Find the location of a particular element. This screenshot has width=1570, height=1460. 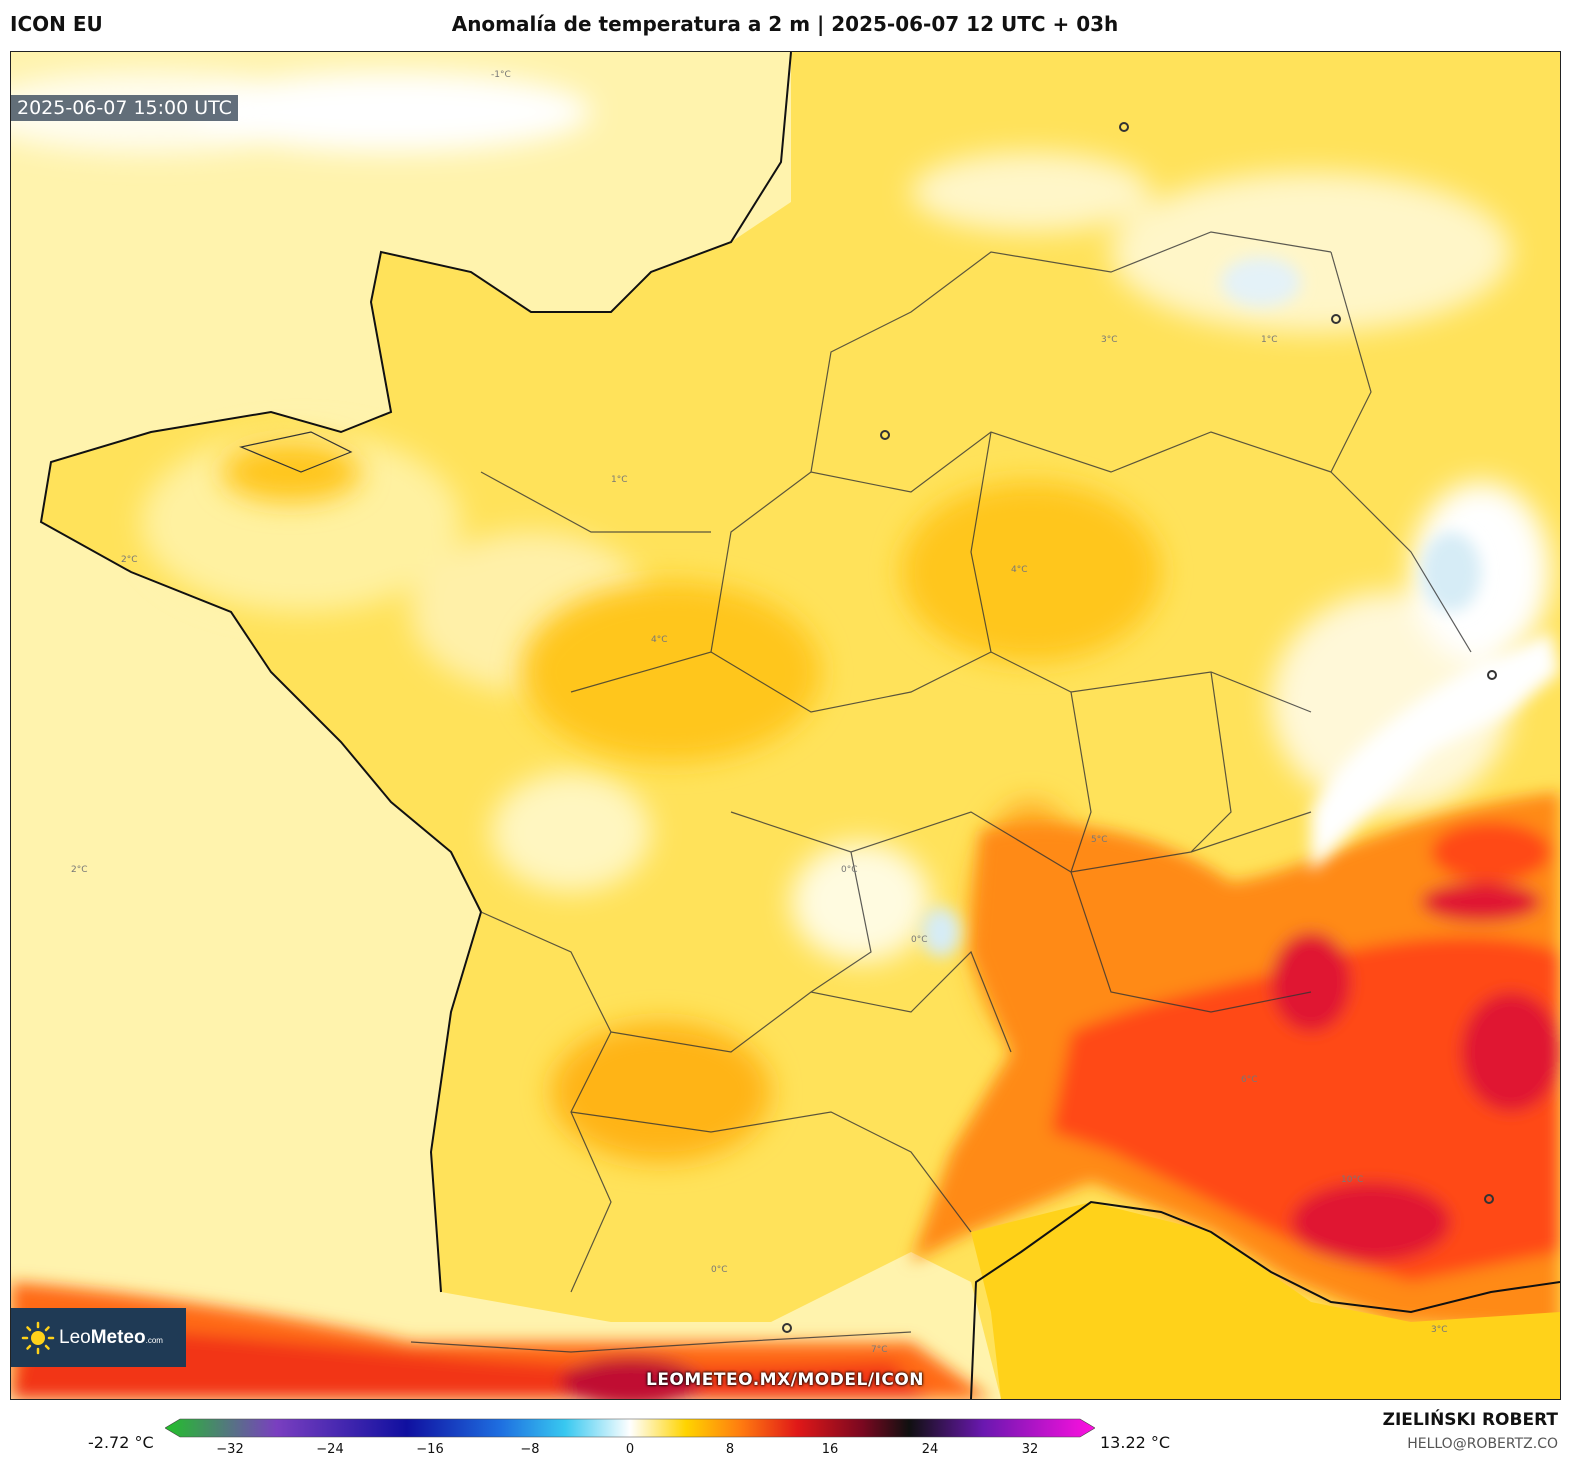

leometeo-logo: LeoMeteo.com is located at coordinates (98, 1337).